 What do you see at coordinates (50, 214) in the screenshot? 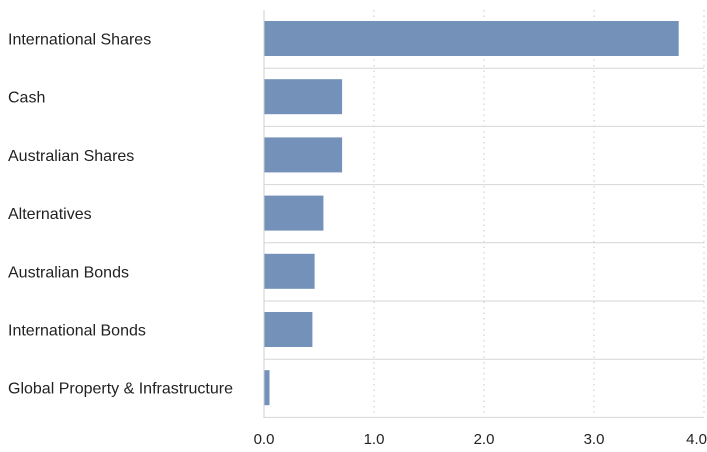
I see `category-label: Alternatives` at bounding box center [50, 214].